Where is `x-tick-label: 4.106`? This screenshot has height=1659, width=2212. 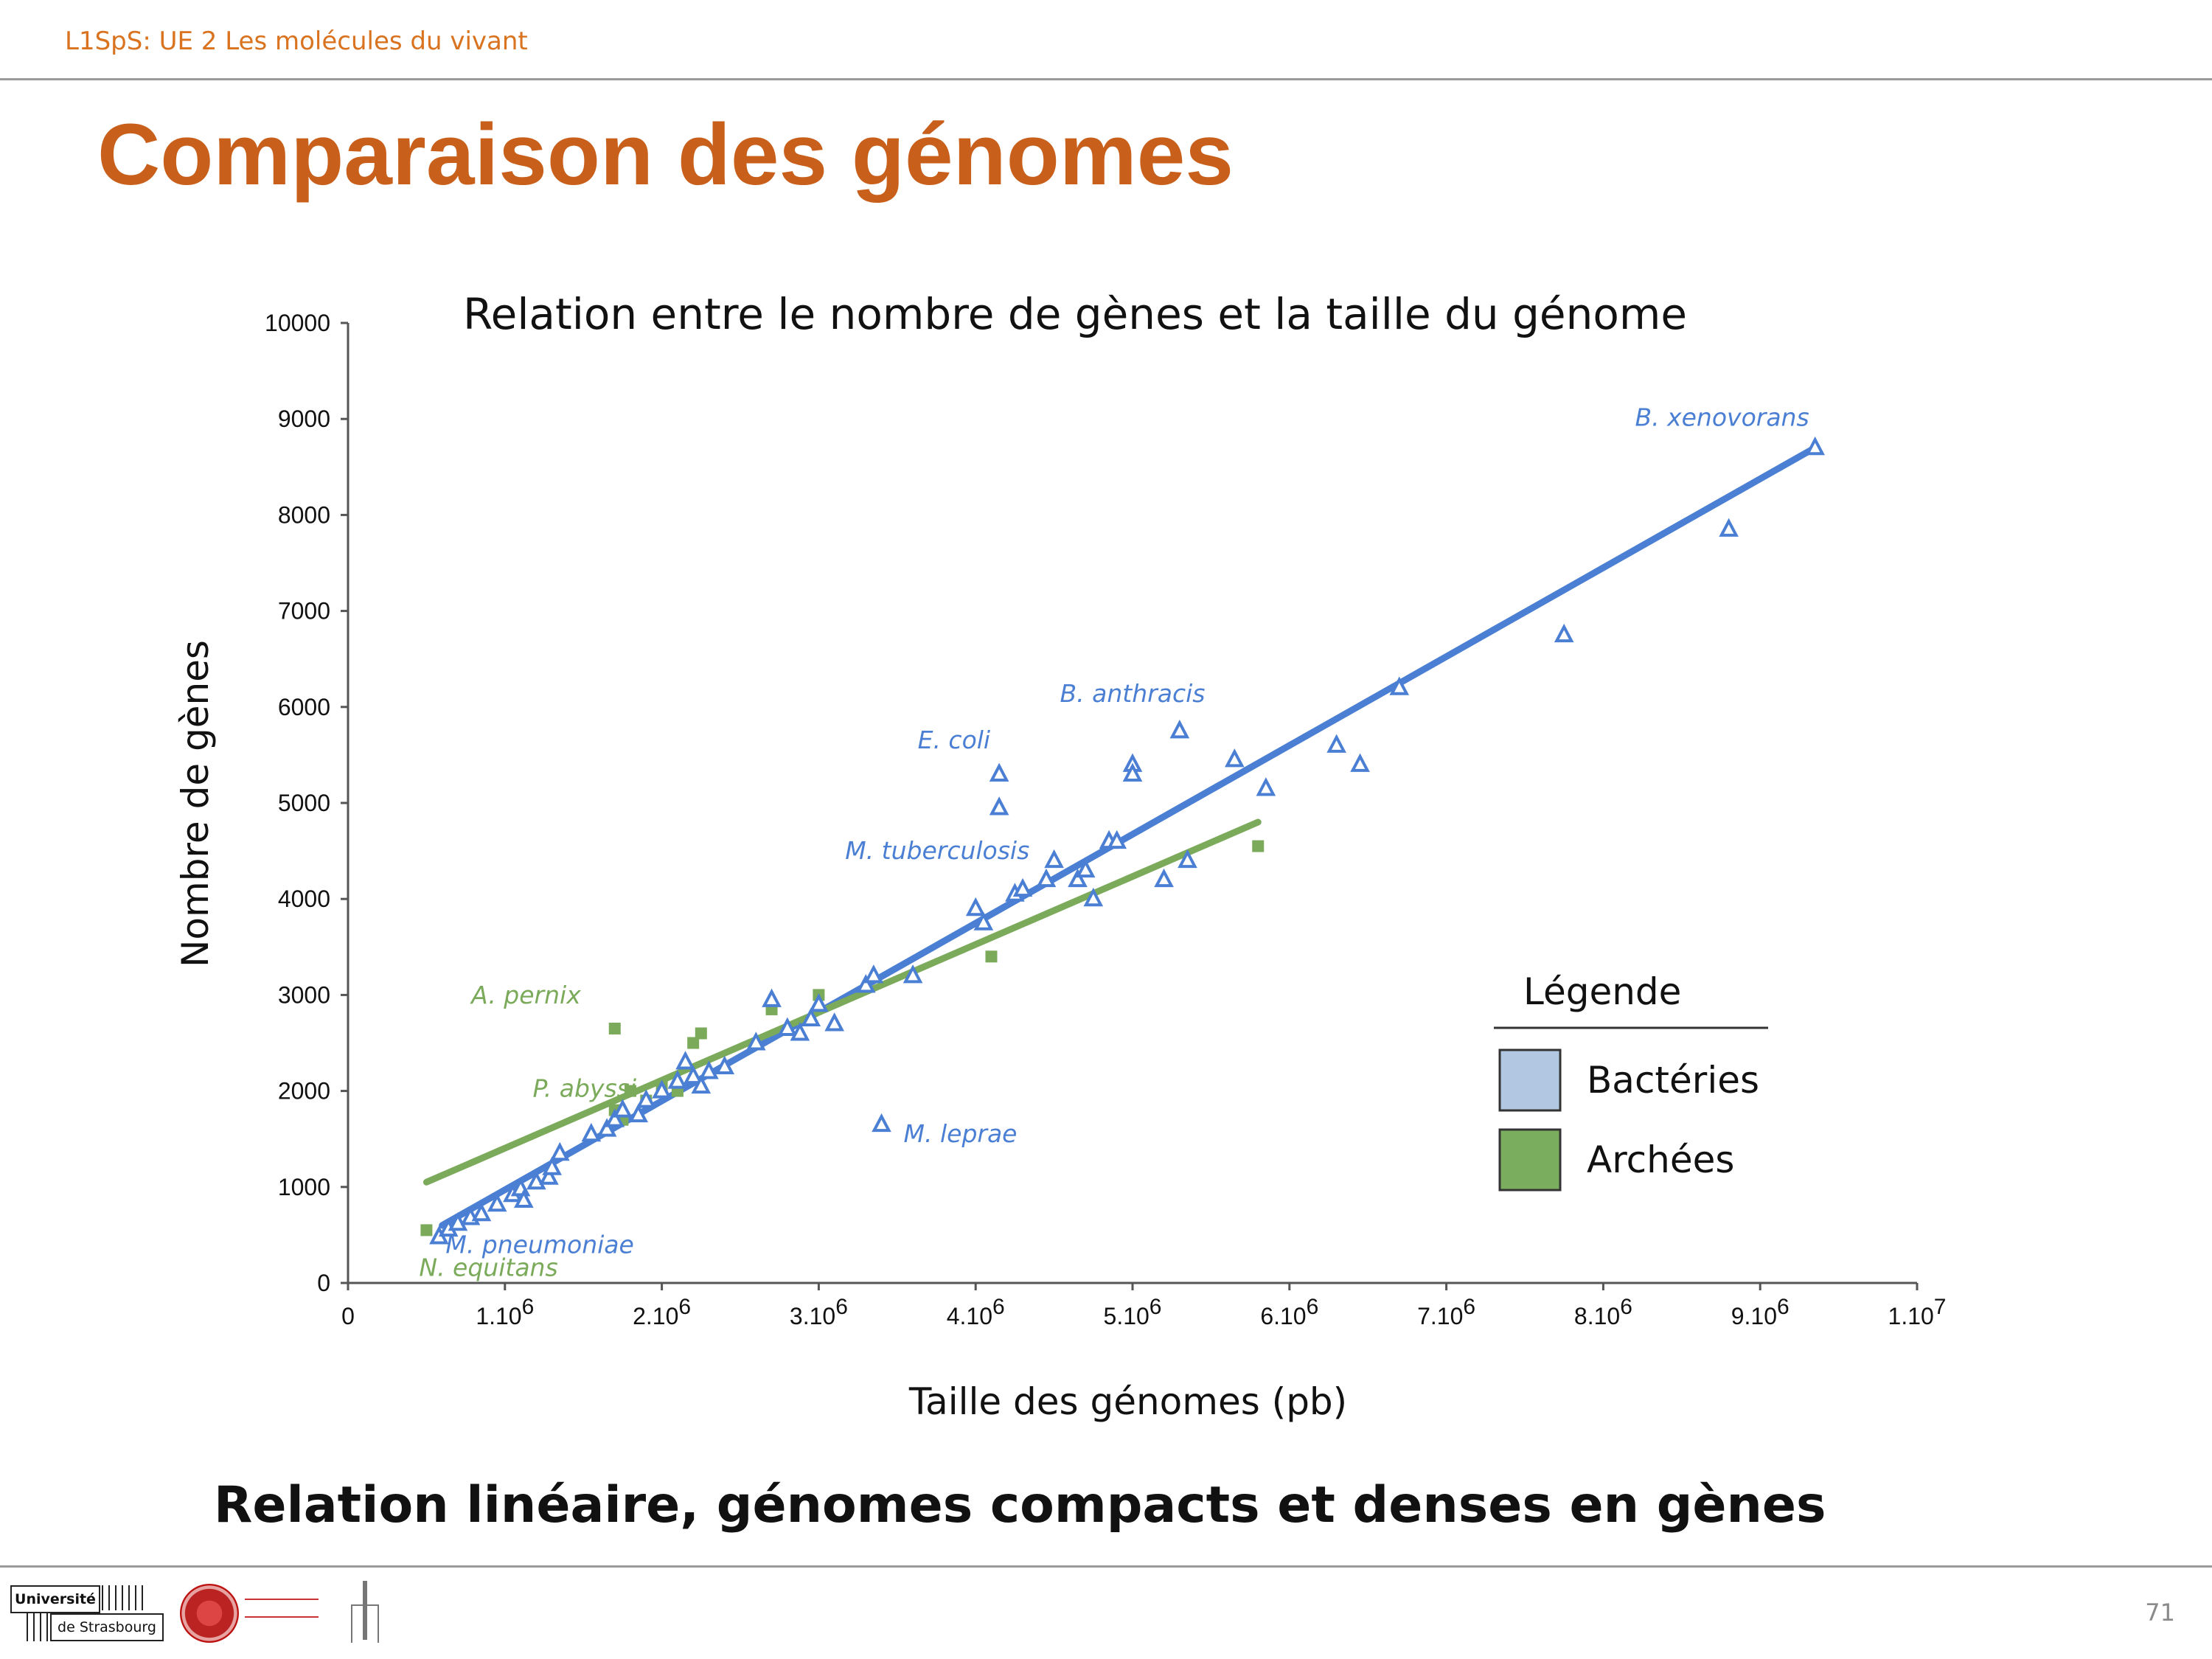 x-tick-label: 4.106 is located at coordinates (976, 1312).